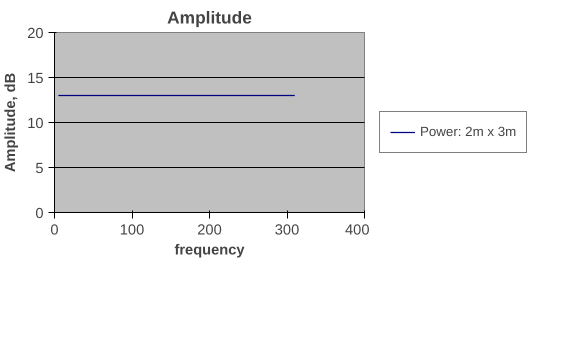  What do you see at coordinates (54, 230) in the screenshot?
I see `x-tick-label: 0` at bounding box center [54, 230].